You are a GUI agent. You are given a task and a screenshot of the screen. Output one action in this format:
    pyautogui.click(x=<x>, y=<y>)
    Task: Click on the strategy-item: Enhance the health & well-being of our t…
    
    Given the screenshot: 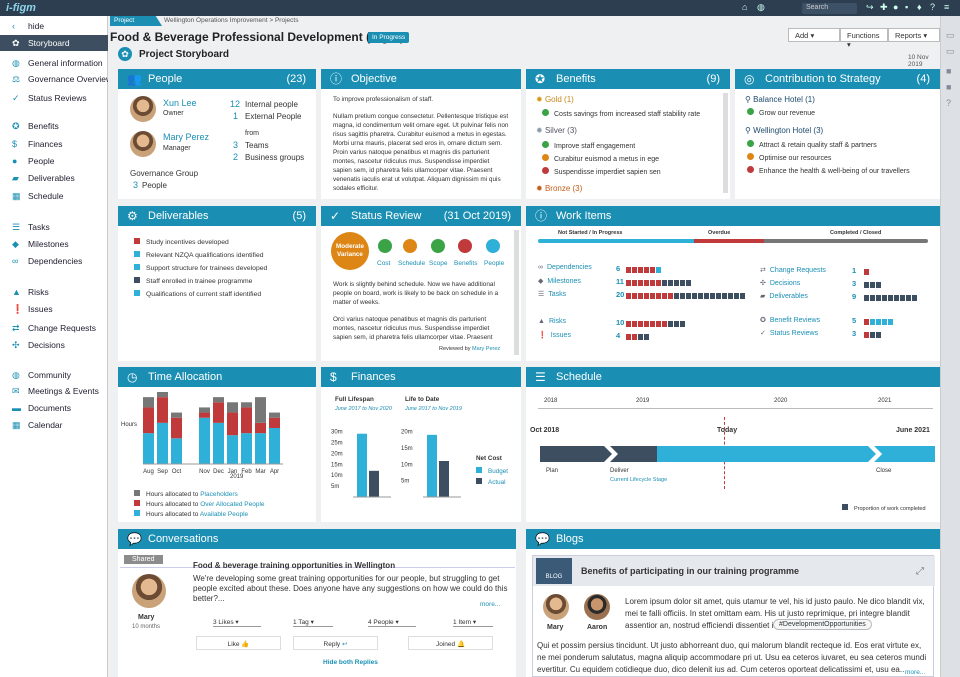 What is the action you would take?
    pyautogui.click(x=828, y=170)
    